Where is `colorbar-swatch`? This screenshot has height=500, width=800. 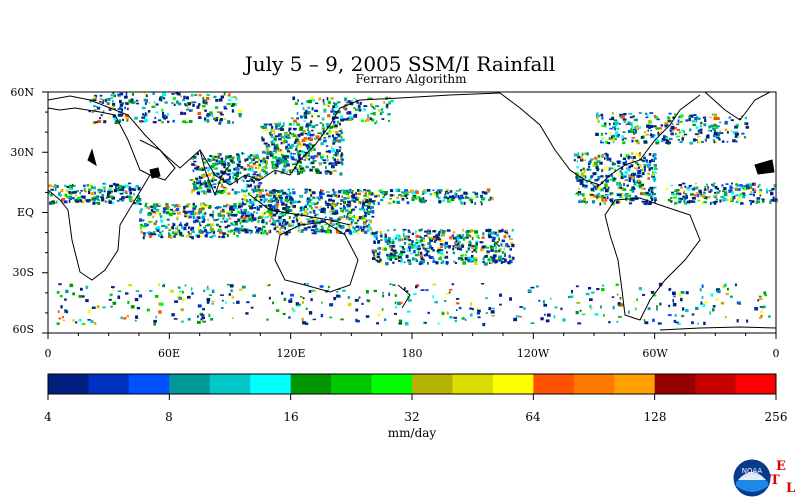
colorbar-swatch is located at coordinates (149, 384).